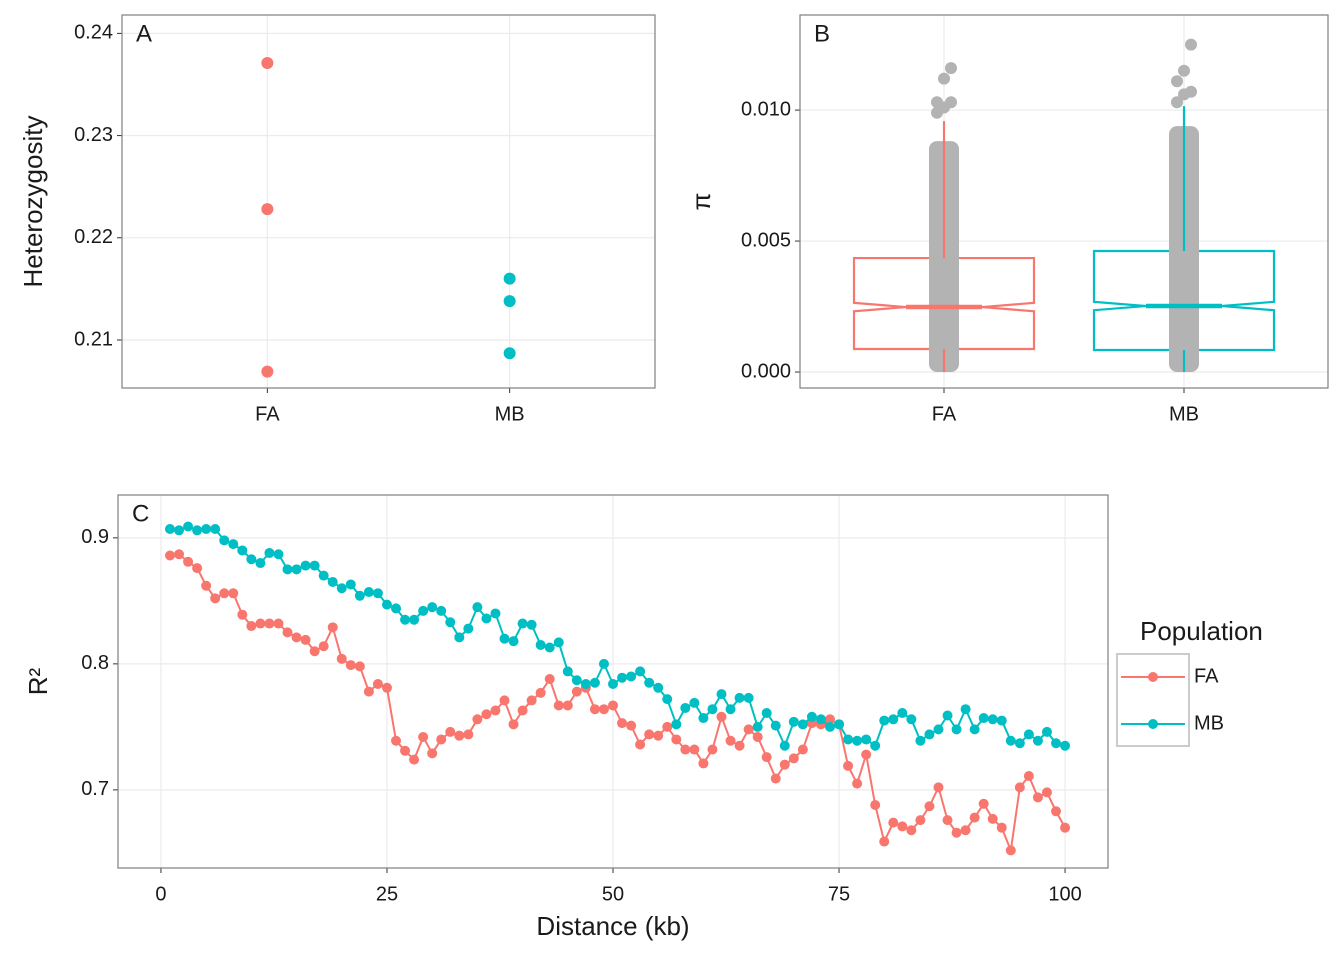  I want to click on y-tick-label: 0.21, so click(93, 339).